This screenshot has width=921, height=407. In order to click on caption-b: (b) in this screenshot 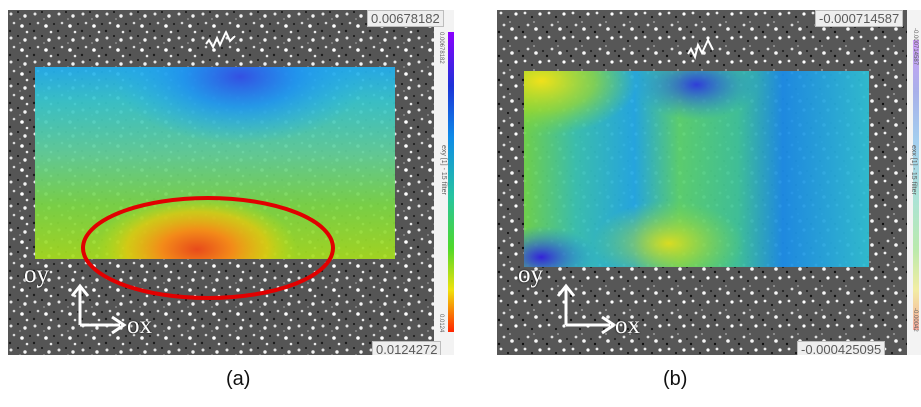, I will do `click(675, 379)`.